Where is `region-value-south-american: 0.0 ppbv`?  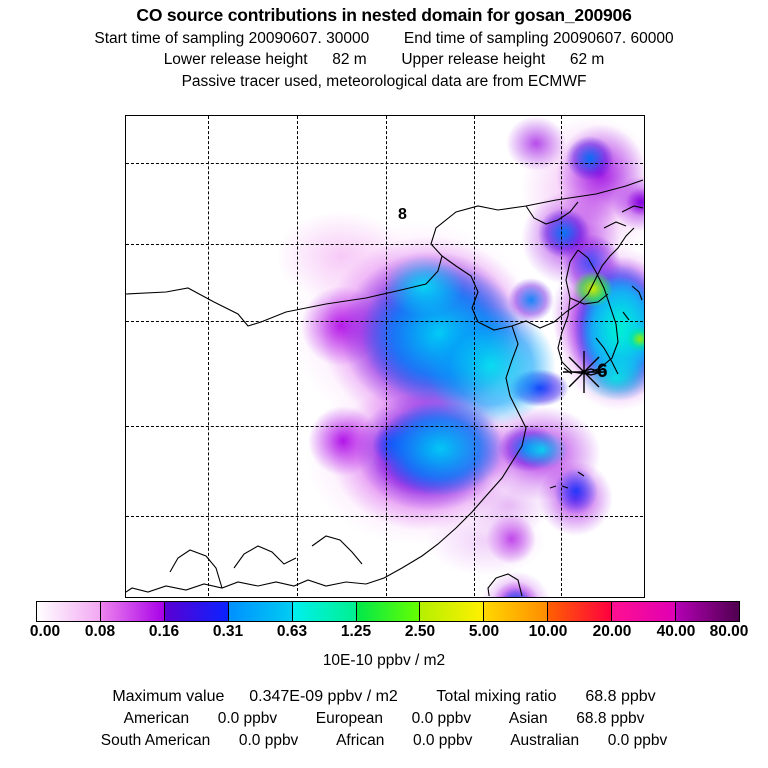 region-value-south-american: 0.0 ppbv is located at coordinates (268, 740).